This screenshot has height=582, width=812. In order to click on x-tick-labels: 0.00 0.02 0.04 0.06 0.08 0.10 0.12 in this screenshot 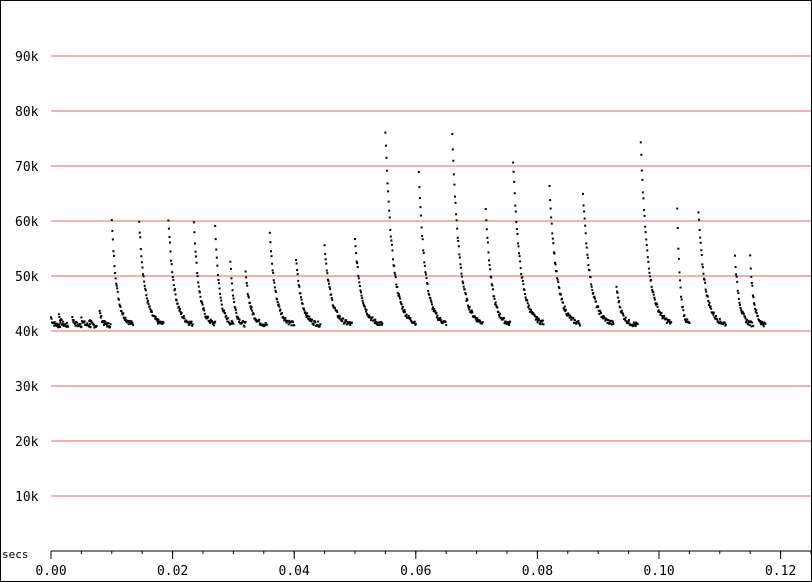, I will do `click(415, 571)`.